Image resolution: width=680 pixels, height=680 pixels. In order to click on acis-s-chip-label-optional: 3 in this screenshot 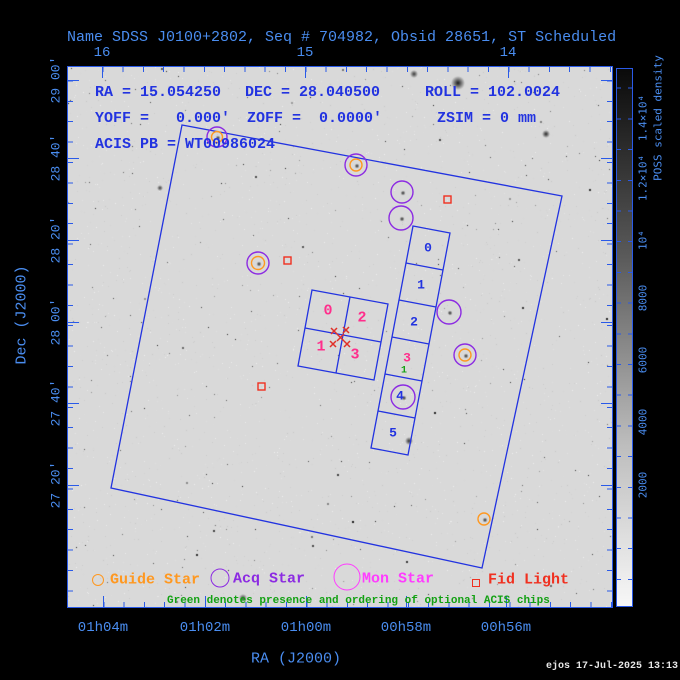, I will do `click(407, 358)`.